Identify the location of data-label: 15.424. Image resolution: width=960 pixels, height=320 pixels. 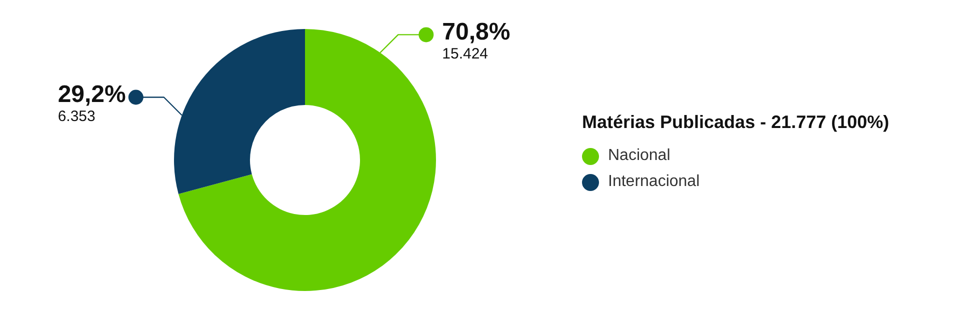
(465, 53).